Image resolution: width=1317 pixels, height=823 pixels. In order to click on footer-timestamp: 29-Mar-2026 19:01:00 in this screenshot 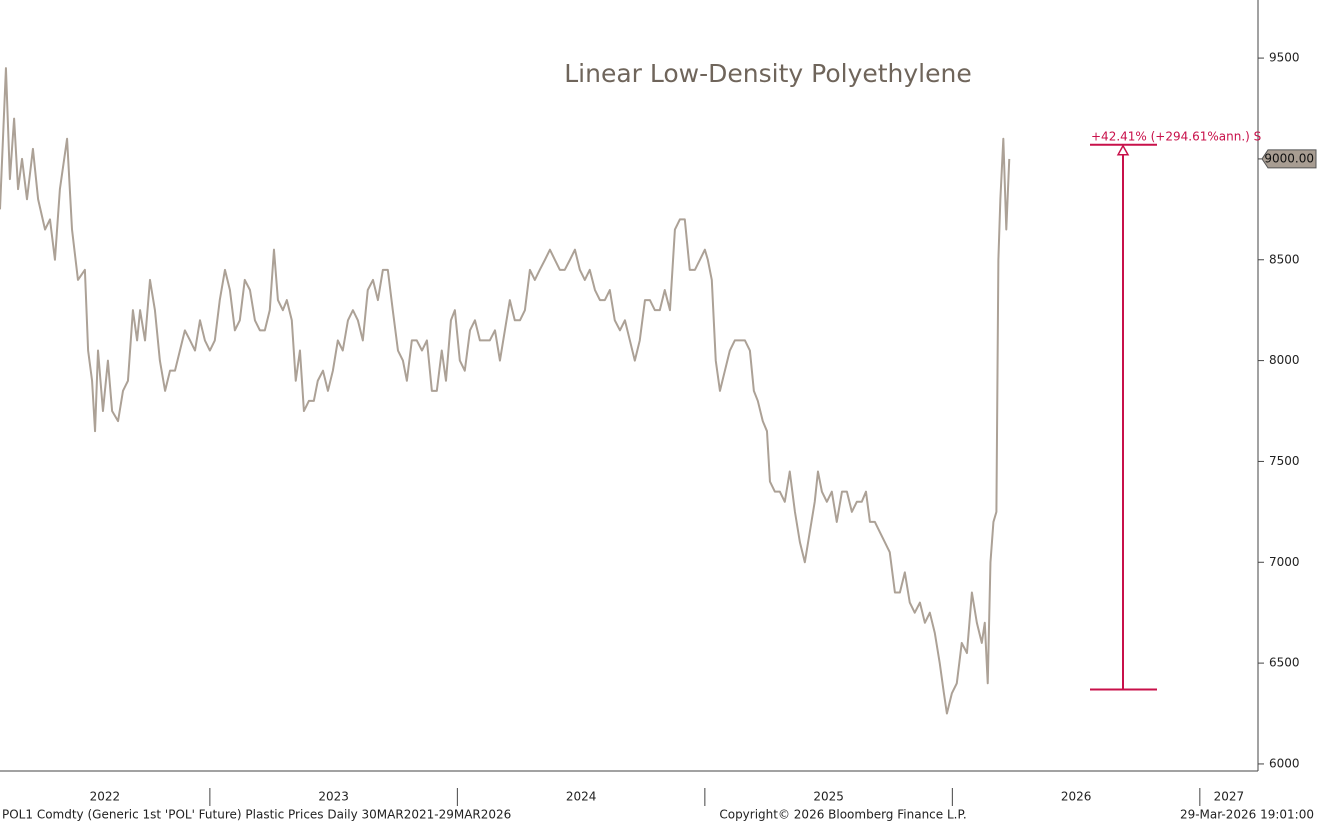, I will do `click(1247, 815)`.